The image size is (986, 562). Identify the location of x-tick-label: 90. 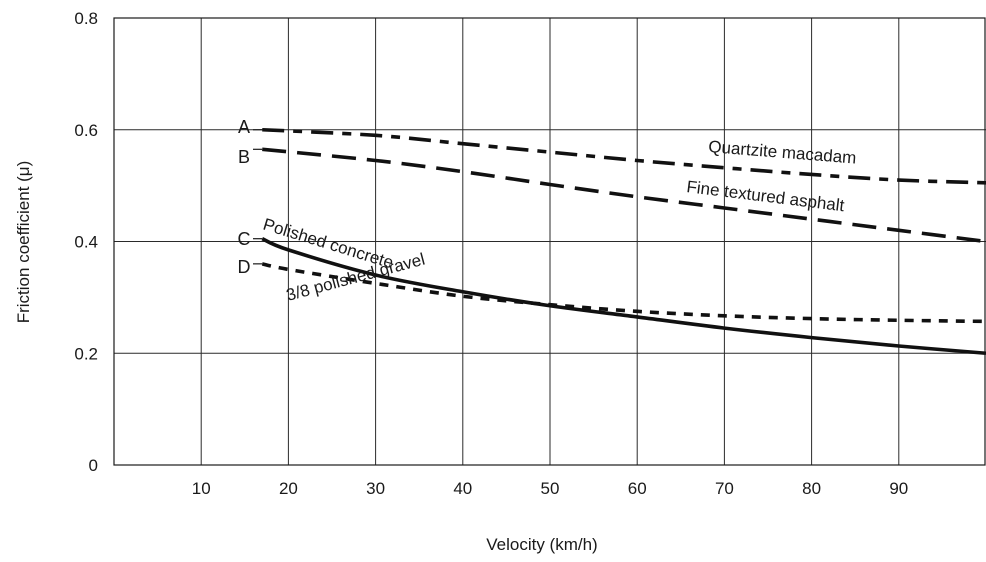
(898, 488).